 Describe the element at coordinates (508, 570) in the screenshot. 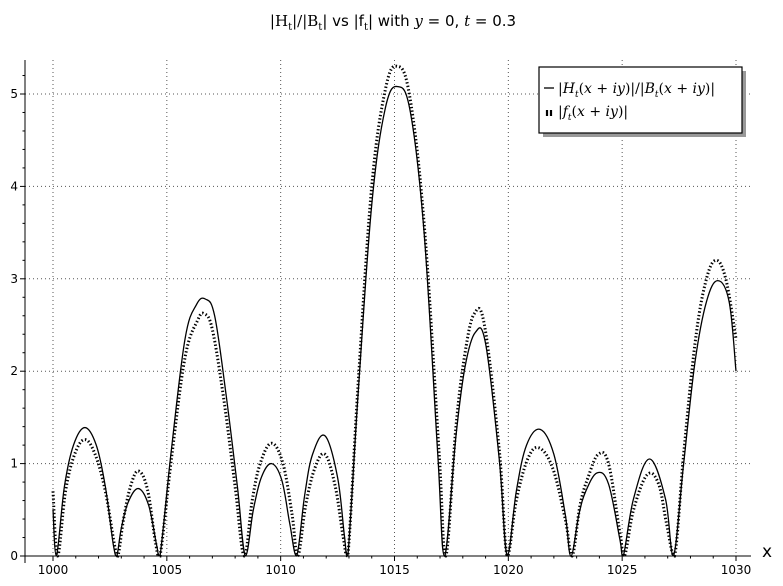

I see `x-tick-label-4: 1020` at that location.